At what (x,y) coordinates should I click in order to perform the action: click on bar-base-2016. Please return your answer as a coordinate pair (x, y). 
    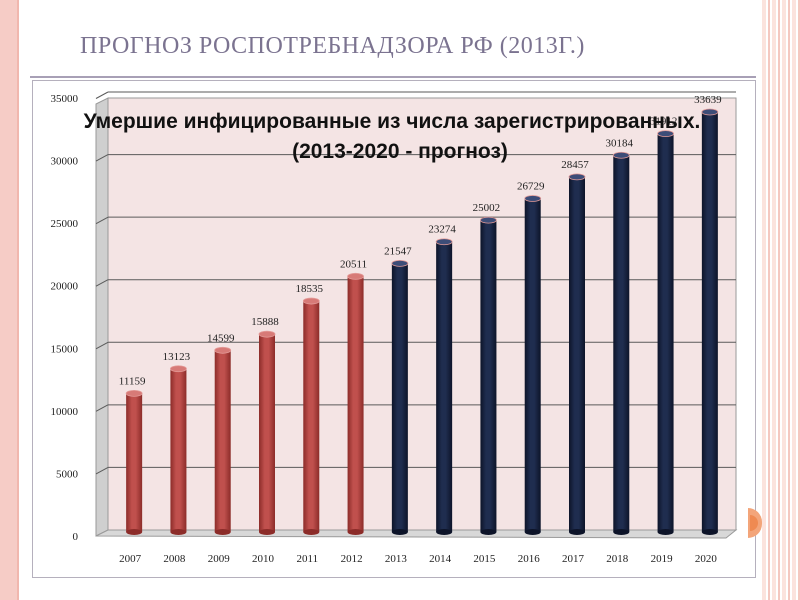
    Looking at the image, I should click on (532, 532).